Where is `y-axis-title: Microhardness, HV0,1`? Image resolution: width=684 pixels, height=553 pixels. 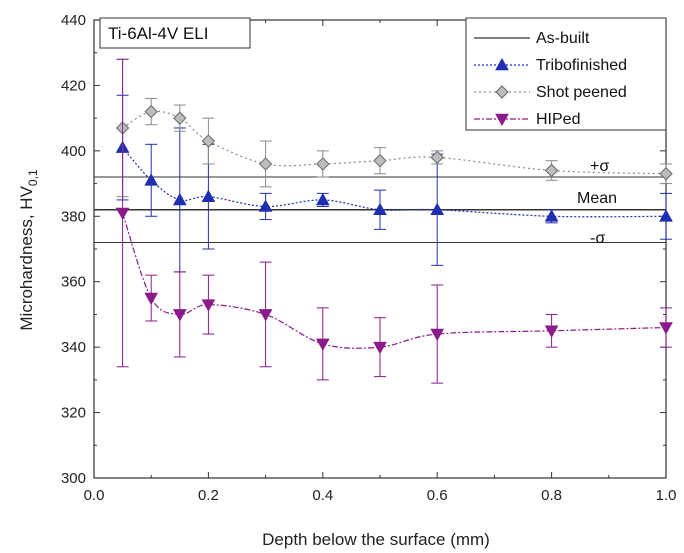 y-axis-title: Microhardness, HV0,1 is located at coordinates (28, 250).